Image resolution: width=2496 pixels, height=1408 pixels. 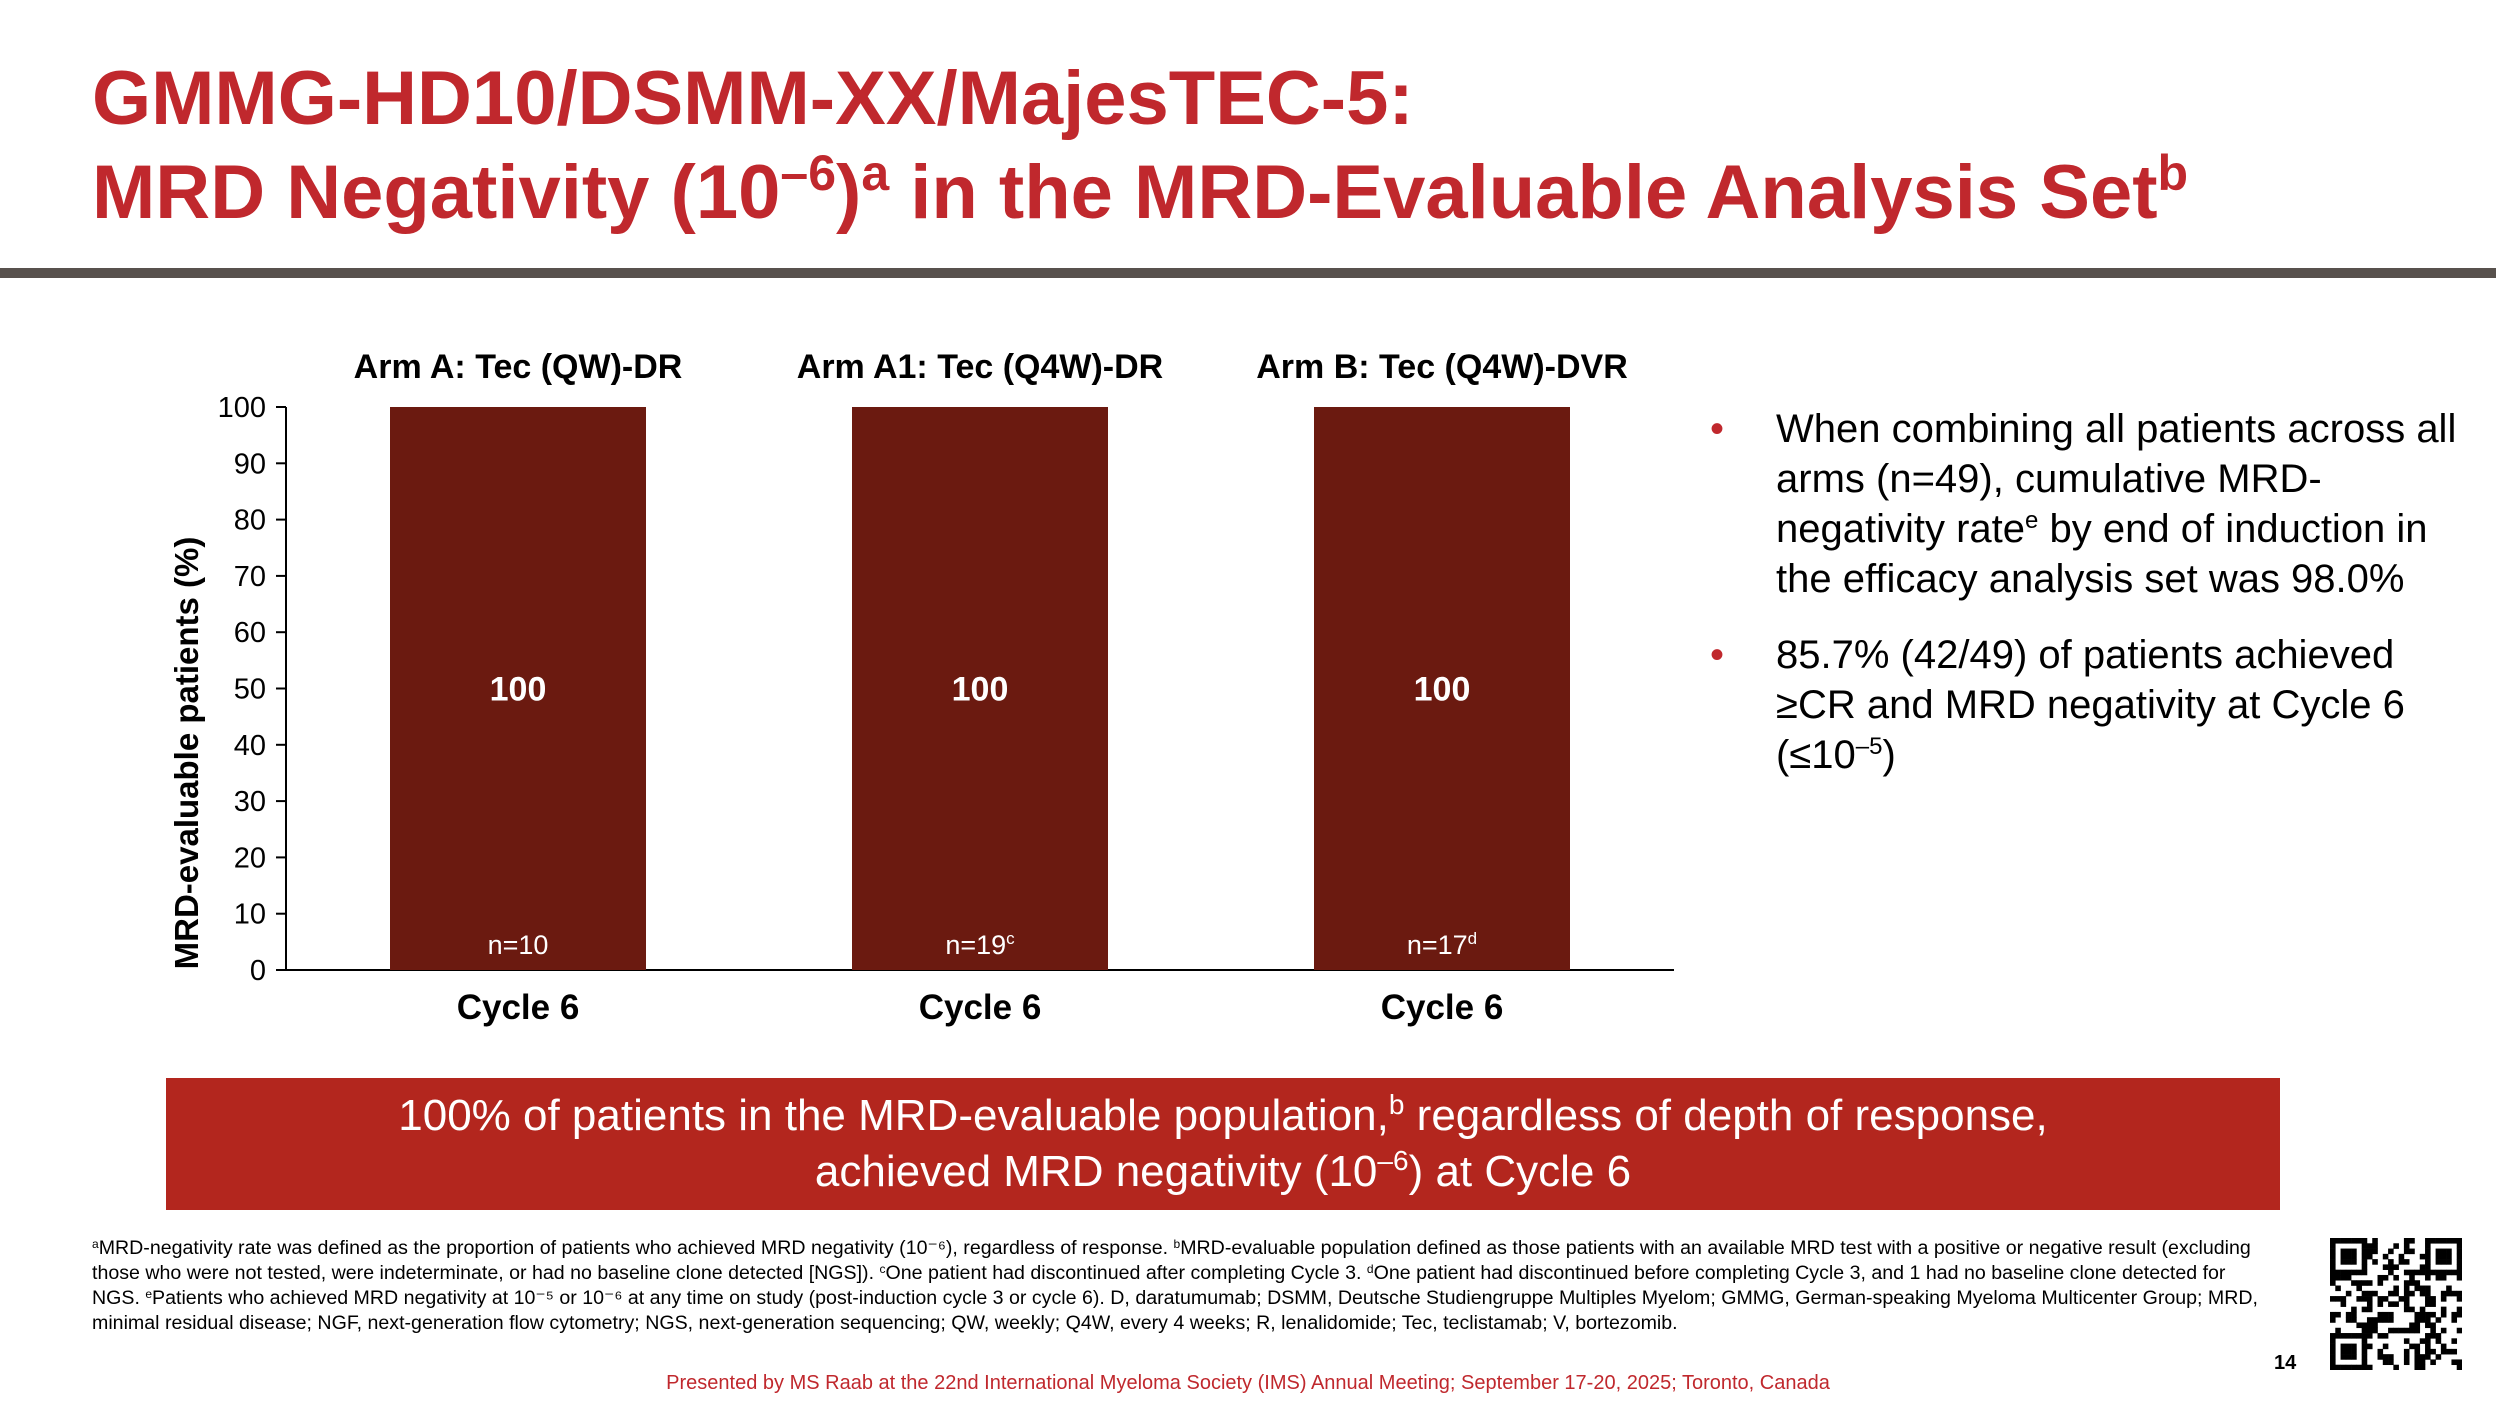 What do you see at coordinates (2396, 1304) in the screenshot?
I see `qr-code-icon` at bounding box center [2396, 1304].